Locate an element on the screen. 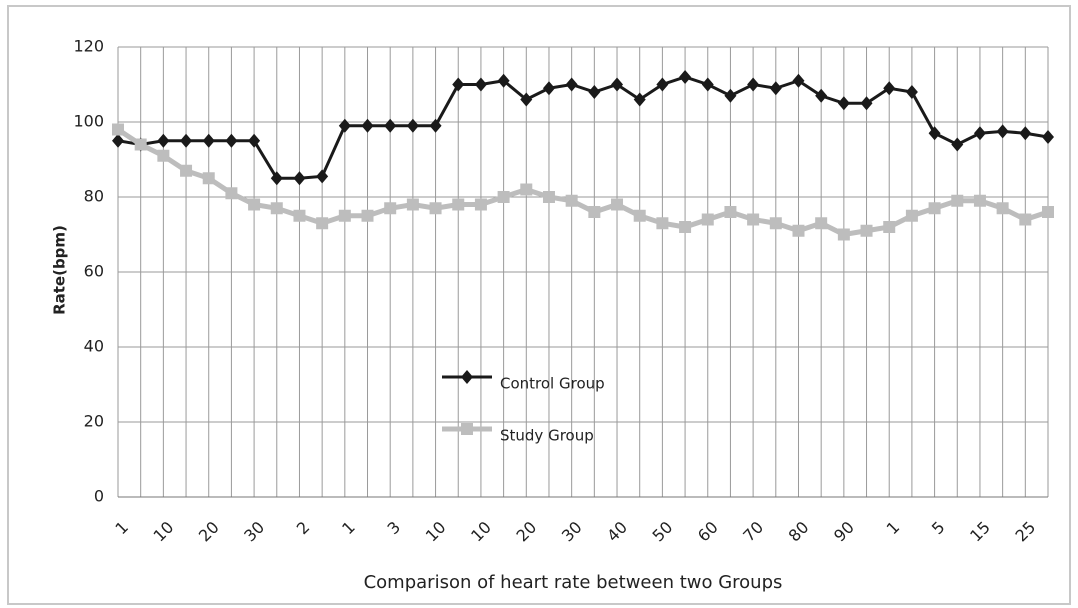 The height and width of the screenshot is (608, 1078). y-tick-label: 100 is located at coordinates (88, 121).